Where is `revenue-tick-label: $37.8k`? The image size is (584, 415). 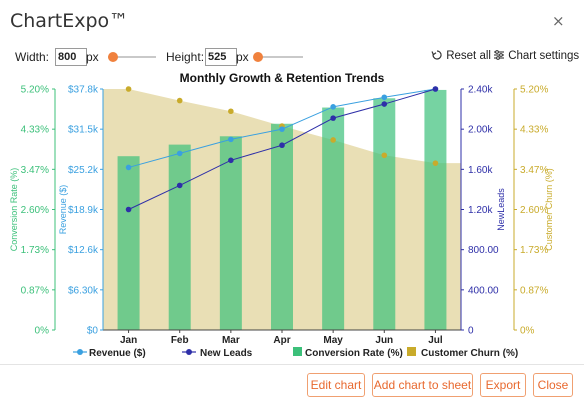 revenue-tick-label: $37.8k is located at coordinates (83, 90).